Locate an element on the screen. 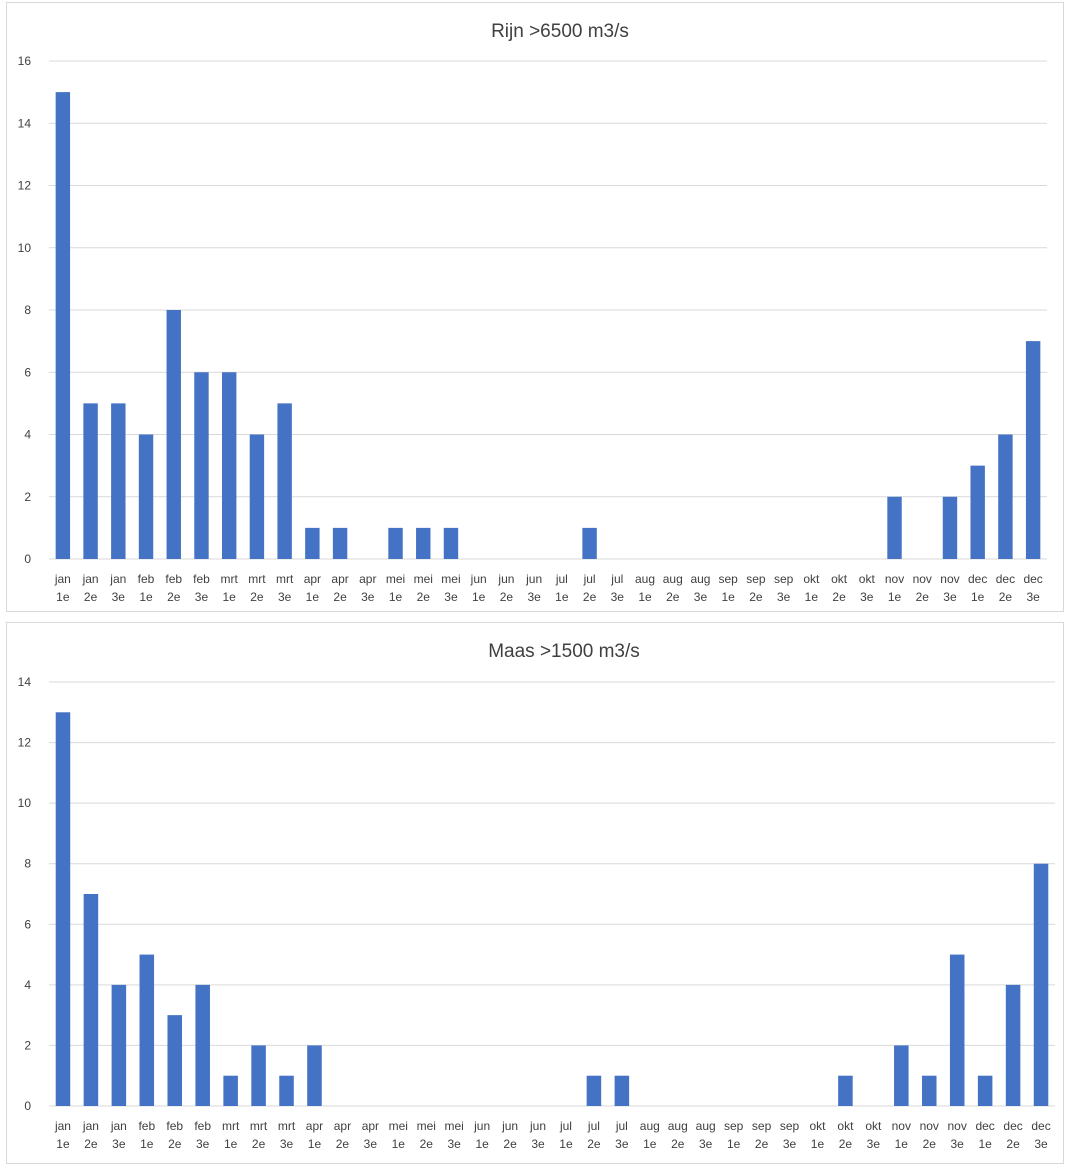  y-tick-label: 12 is located at coordinates (25, 743).